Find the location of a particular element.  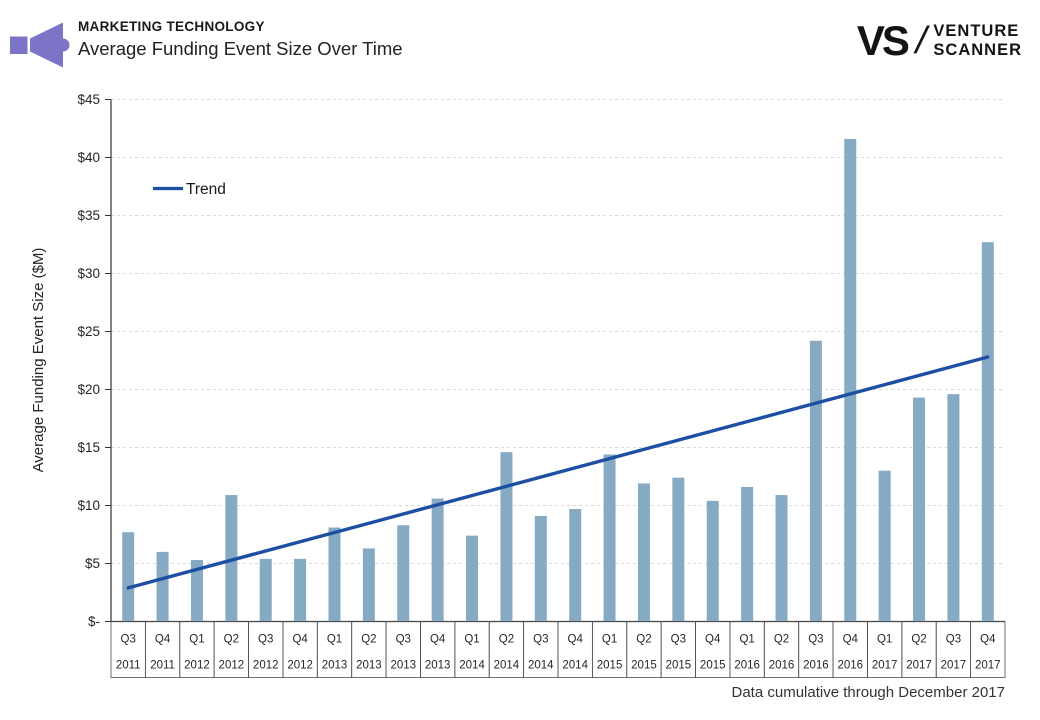

venture-scanner-logo: VS / VENTURE SCANNER is located at coordinates (939, 40).